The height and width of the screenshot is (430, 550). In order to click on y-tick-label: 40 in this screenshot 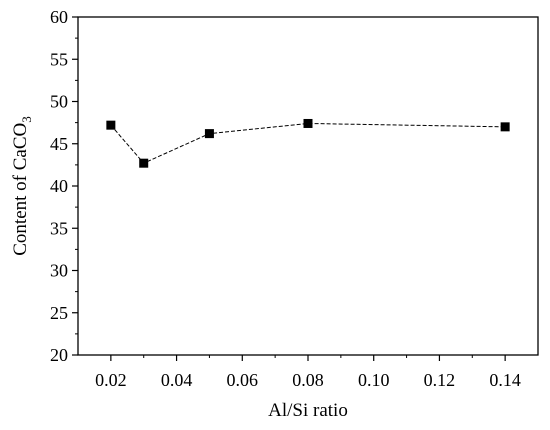, I will do `click(59, 186)`.